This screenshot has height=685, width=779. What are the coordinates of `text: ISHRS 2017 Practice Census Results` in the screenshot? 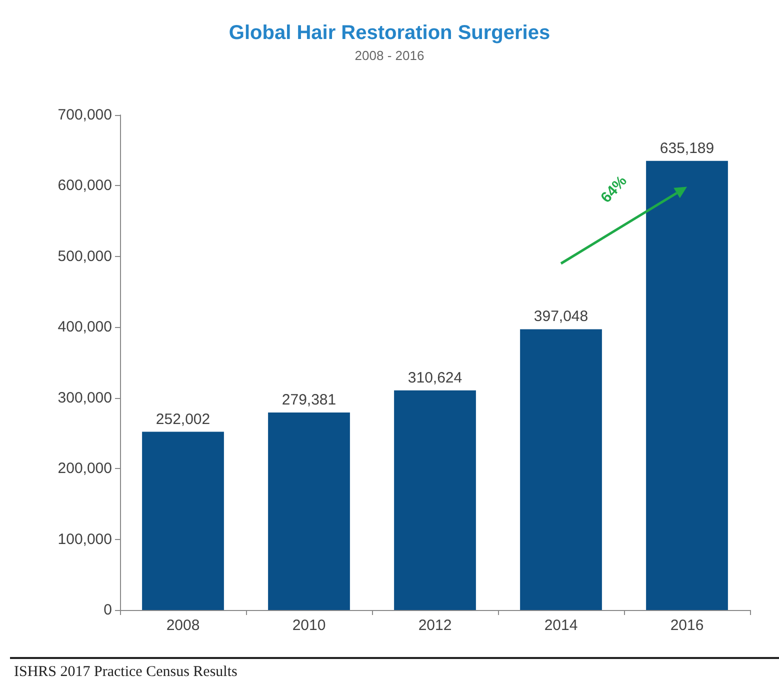 It's located at (126, 672).